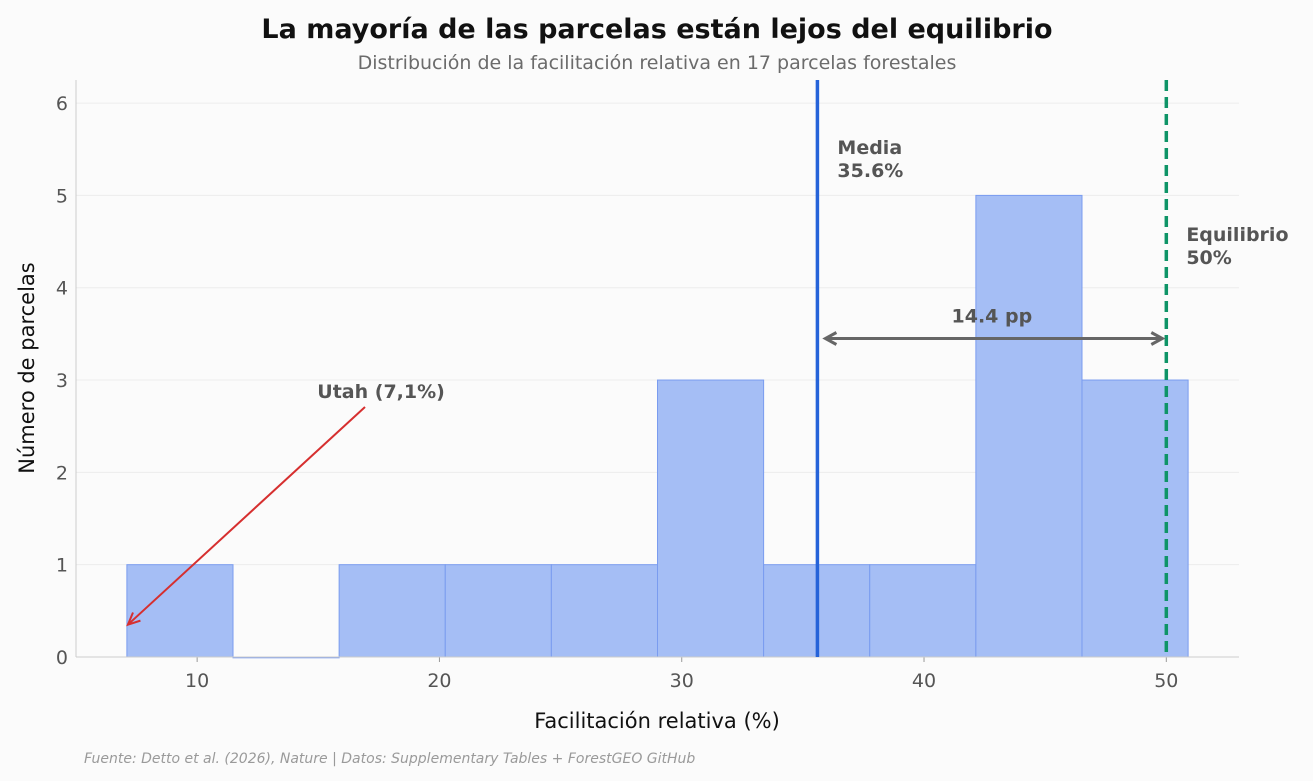  I want to click on gap-arrow, so click(994, 338).